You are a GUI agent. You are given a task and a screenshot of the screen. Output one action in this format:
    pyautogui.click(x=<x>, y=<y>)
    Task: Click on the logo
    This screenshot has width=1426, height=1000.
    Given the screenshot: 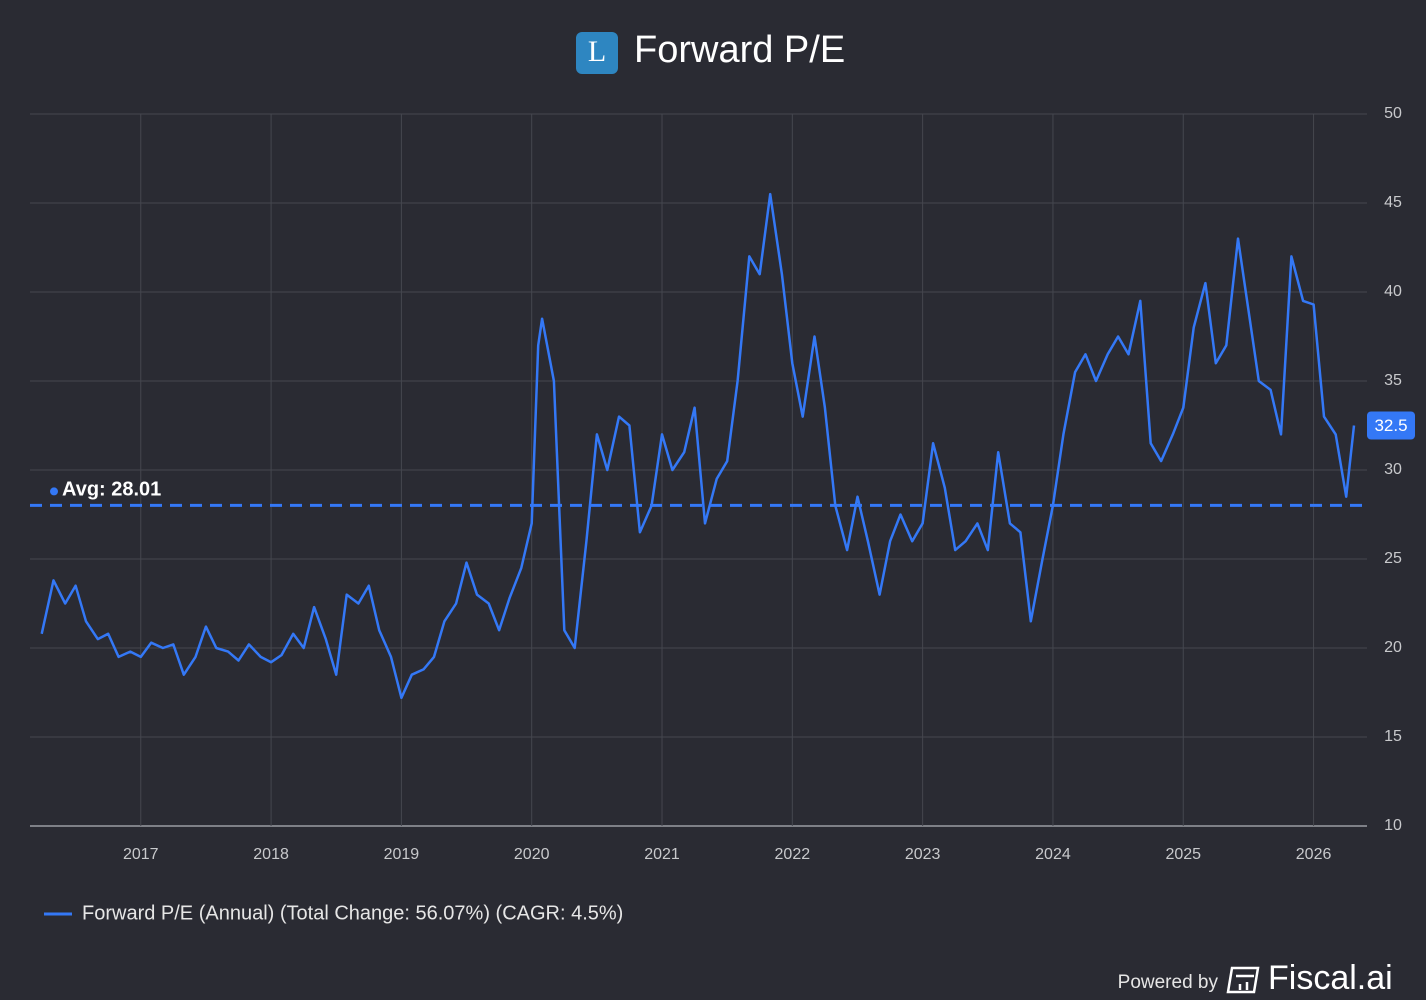 What is the action you would take?
    pyautogui.click(x=597, y=53)
    